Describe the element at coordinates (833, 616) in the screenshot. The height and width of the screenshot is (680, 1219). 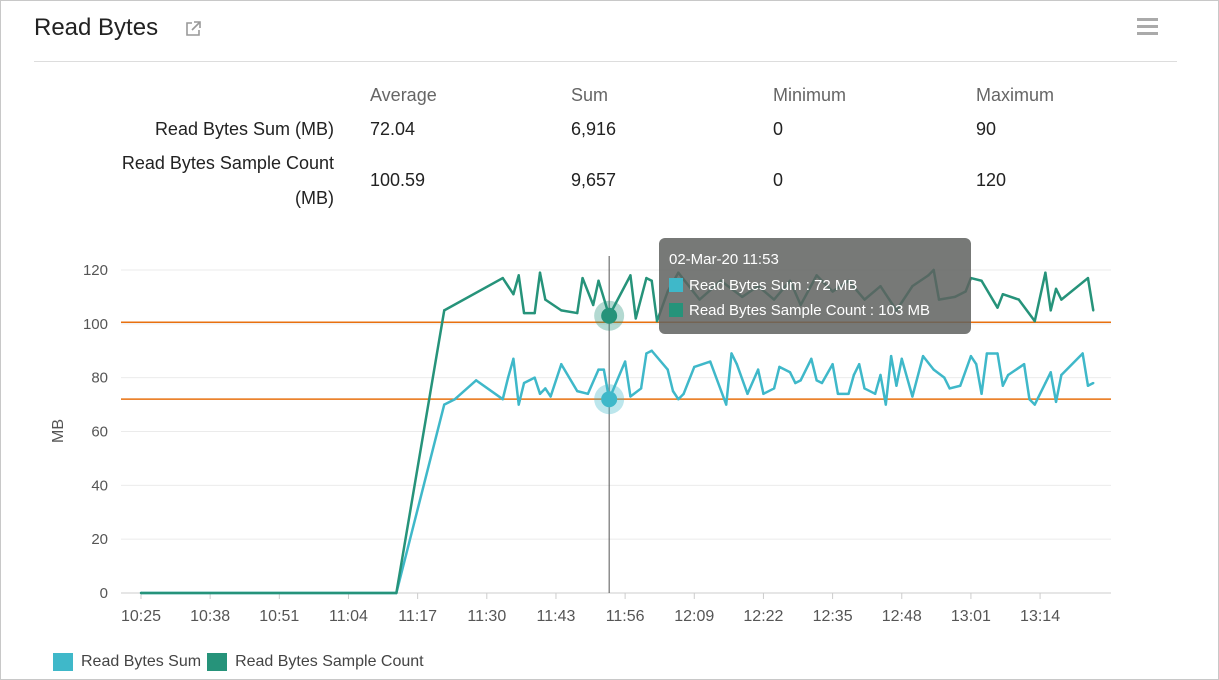
I see `x-tick-label: 12:35` at that location.